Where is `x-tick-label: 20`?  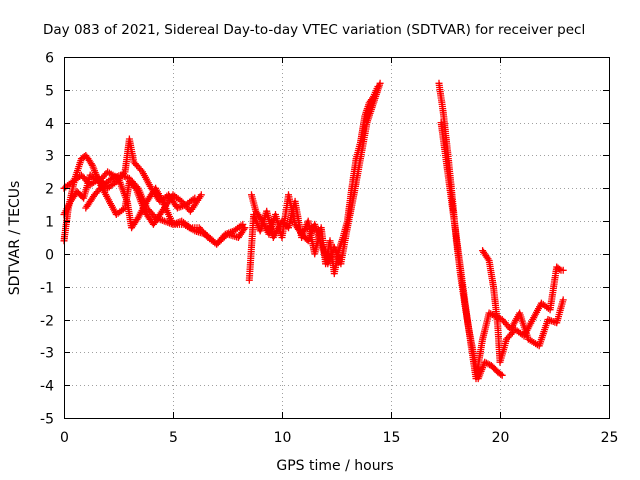 x-tick-label: 20 is located at coordinates (501, 438).